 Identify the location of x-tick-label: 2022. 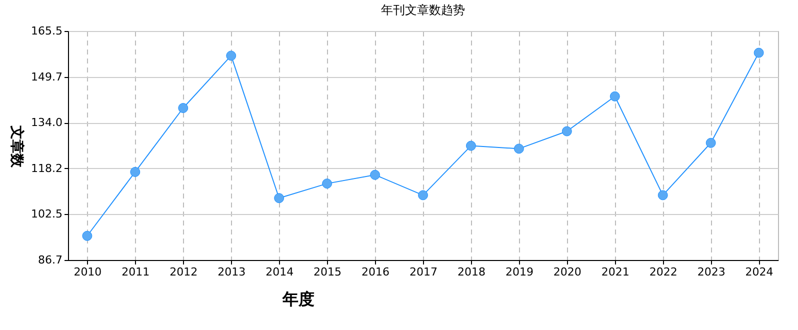
(663, 272).